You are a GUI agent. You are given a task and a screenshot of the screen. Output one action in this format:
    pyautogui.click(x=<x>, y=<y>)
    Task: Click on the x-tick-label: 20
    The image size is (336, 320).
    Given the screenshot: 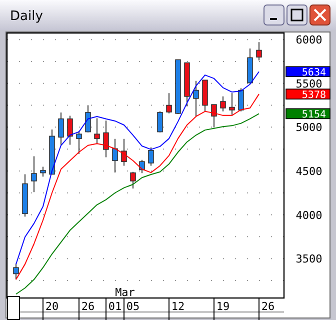 What is the action you would take?
    pyautogui.click(x=52, y=306)
    